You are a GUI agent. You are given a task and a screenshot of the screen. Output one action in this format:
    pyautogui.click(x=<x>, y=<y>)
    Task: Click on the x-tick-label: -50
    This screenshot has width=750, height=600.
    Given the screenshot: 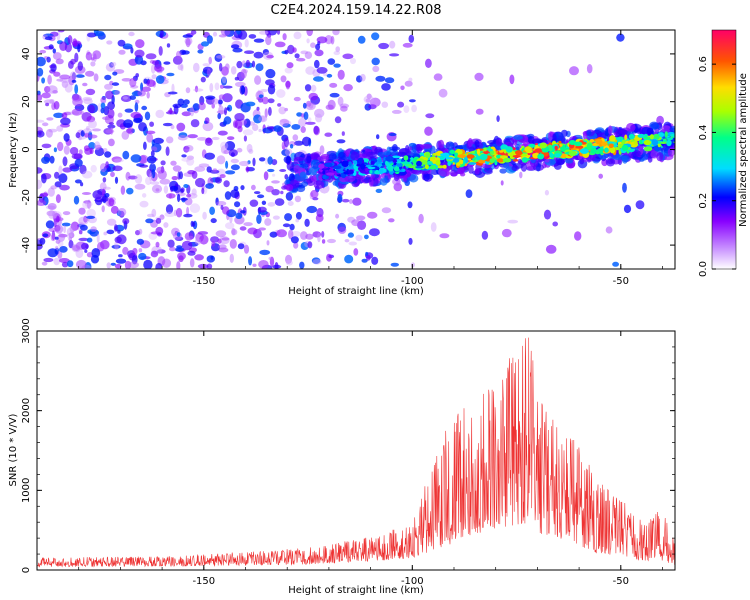 What is the action you would take?
    pyautogui.click(x=621, y=281)
    